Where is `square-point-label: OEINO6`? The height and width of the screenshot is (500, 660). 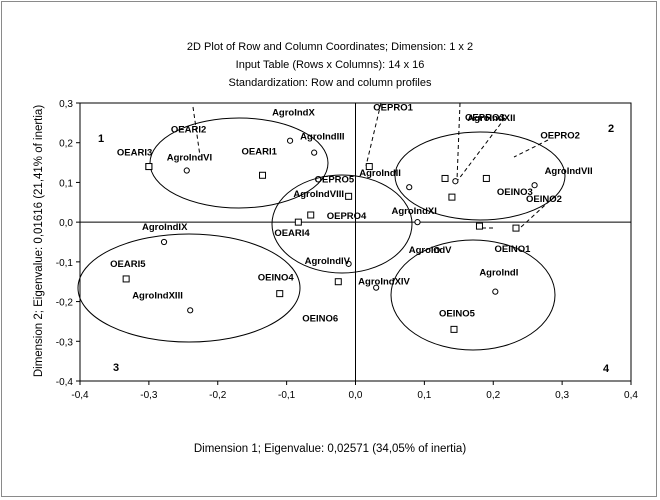 square-point-label: OEINO6 is located at coordinates (320, 319).